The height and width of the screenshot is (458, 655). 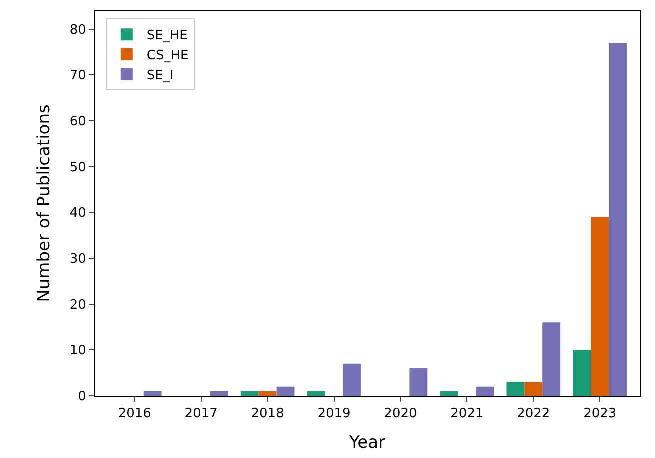 What do you see at coordinates (160, 76) in the screenshot?
I see `legend-label: SE_I` at bounding box center [160, 76].